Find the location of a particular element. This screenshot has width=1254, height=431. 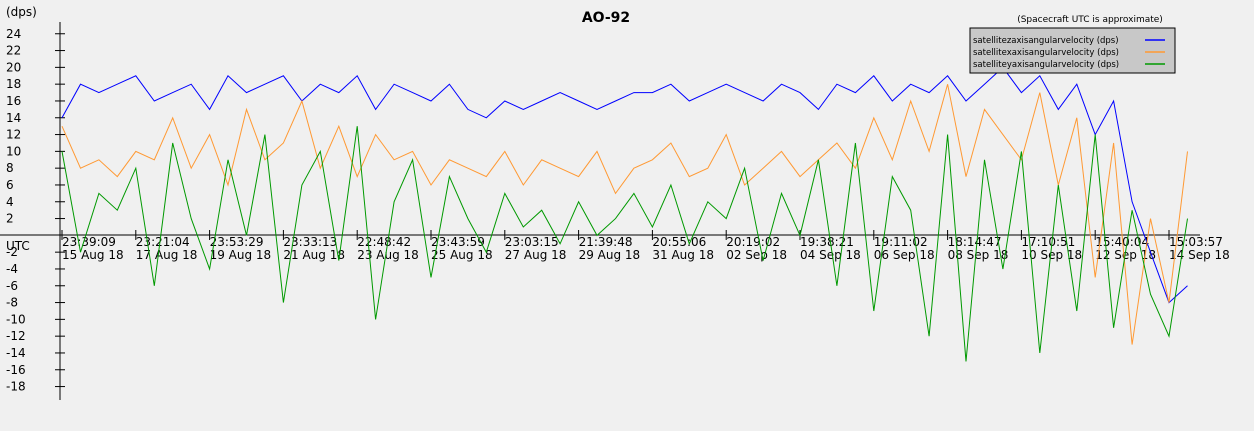

y-tick-label: 8 is located at coordinates (10, 168).